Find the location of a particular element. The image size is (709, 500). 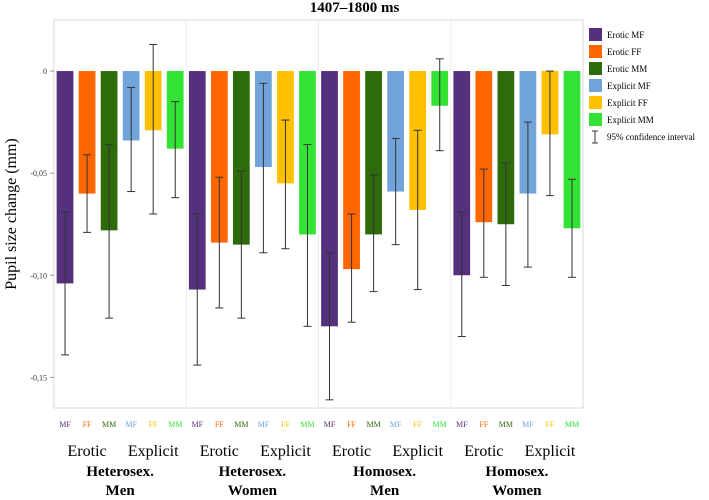

legend-entry-label: Explicit MF is located at coordinates (629, 86).